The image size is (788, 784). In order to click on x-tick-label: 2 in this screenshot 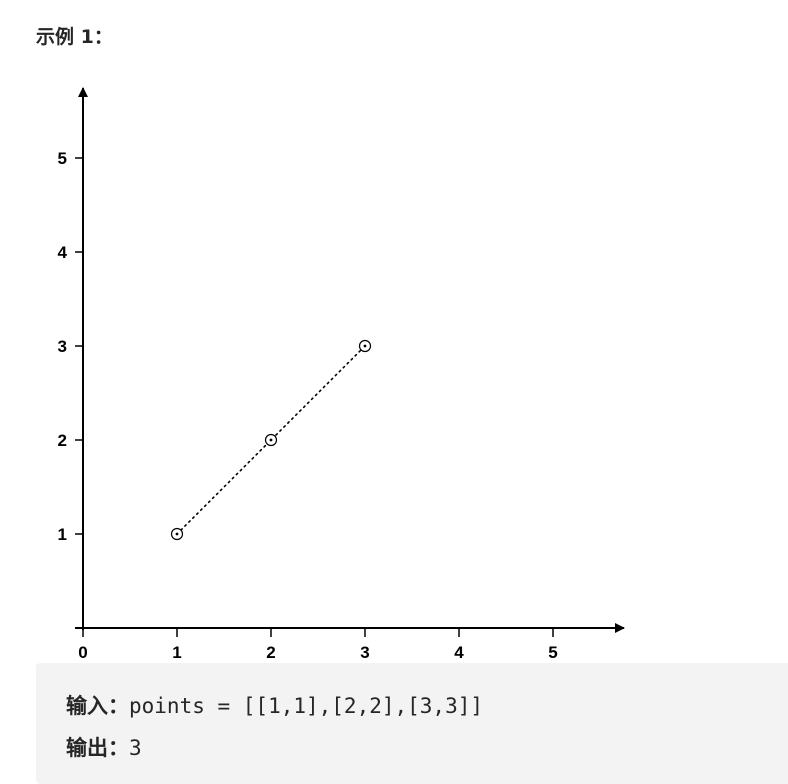, I will do `click(270, 652)`.